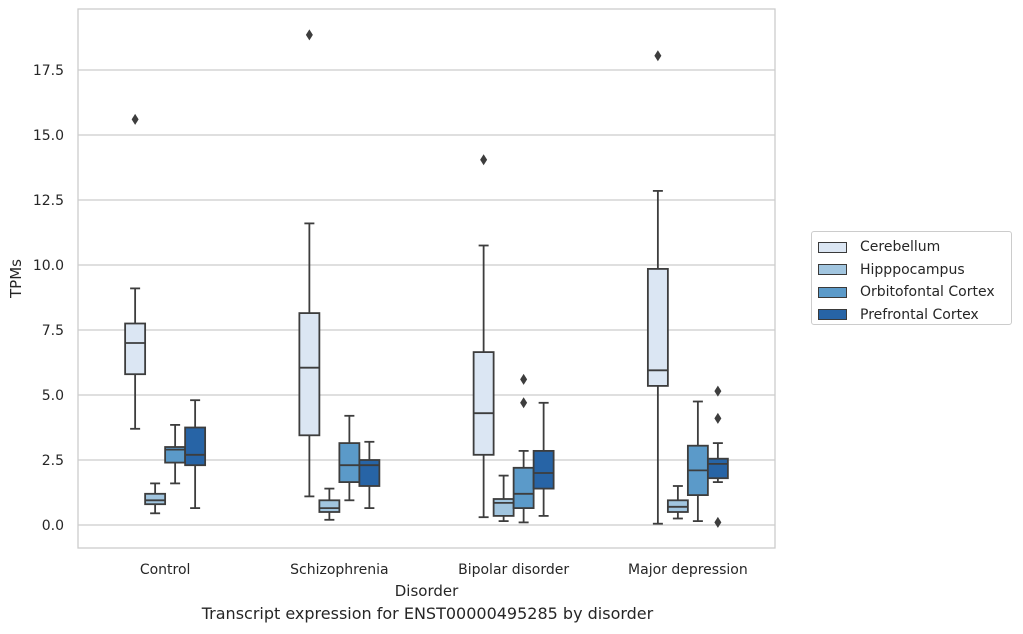 The width and height of the screenshot is (1023, 634). Describe the element at coordinates (53, 461) in the screenshot. I see `y-tick-label: 2.5` at that location.